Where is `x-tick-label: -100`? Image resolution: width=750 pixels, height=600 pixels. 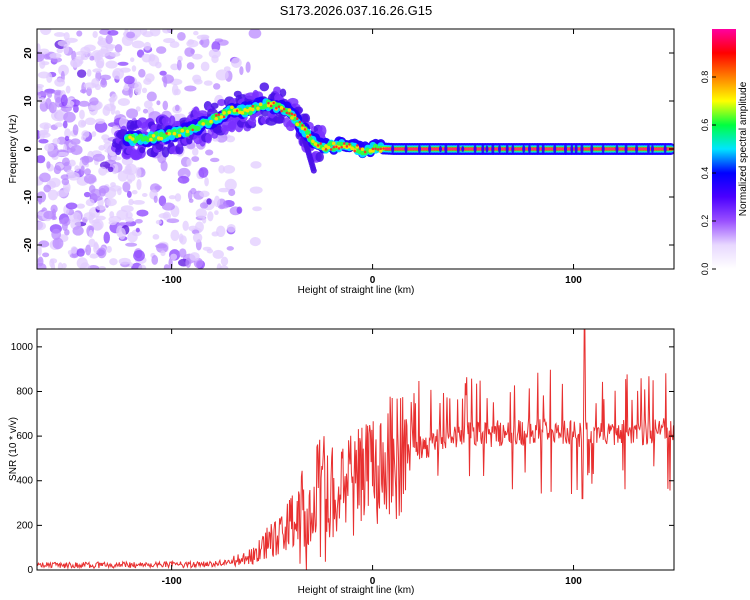
x-tick-label: -100 is located at coordinates (172, 581).